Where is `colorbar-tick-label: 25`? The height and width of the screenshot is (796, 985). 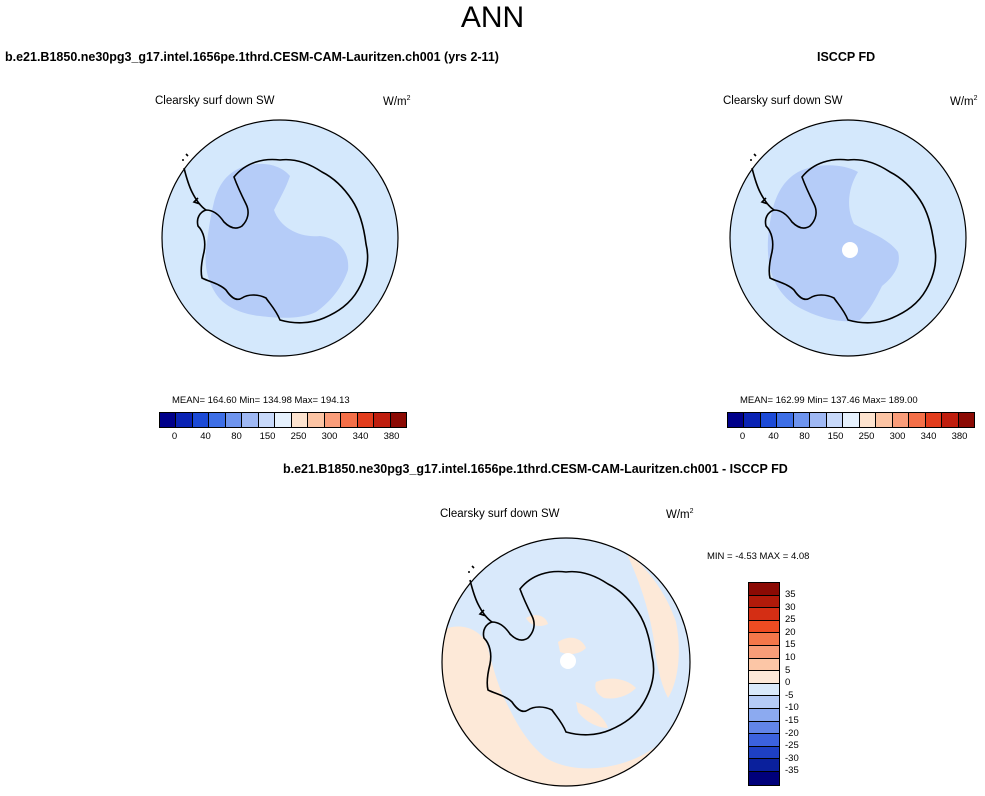 colorbar-tick-label: 25 is located at coordinates (790, 620).